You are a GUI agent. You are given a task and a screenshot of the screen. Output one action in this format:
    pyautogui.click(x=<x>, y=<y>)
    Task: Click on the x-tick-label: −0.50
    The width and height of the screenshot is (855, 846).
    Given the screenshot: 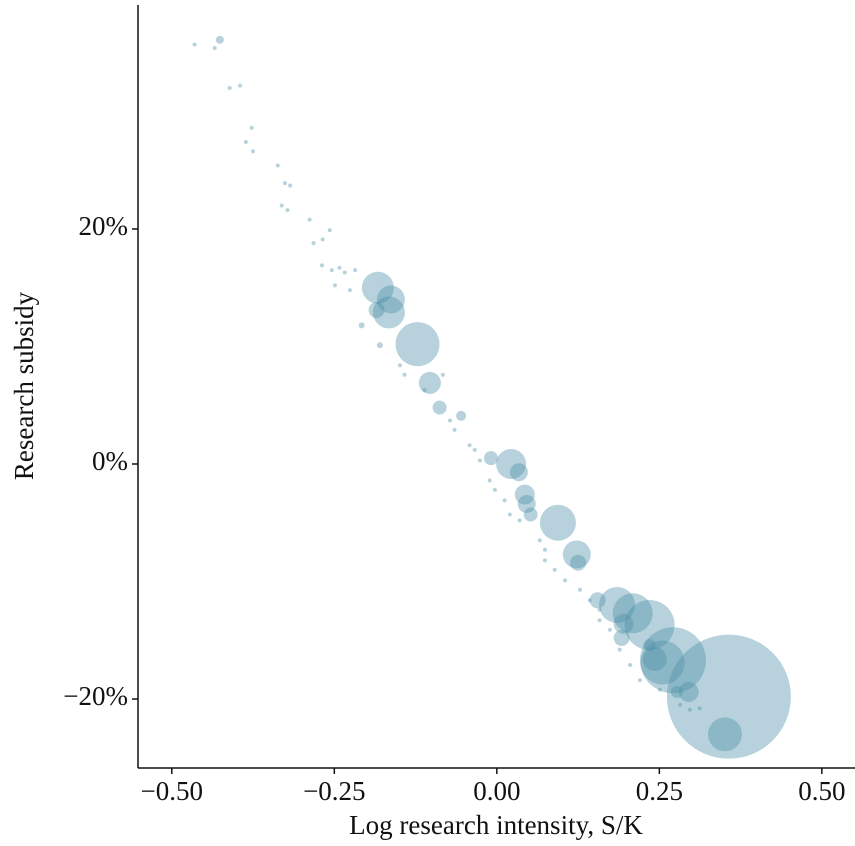 What is the action you would take?
    pyautogui.click(x=172, y=791)
    